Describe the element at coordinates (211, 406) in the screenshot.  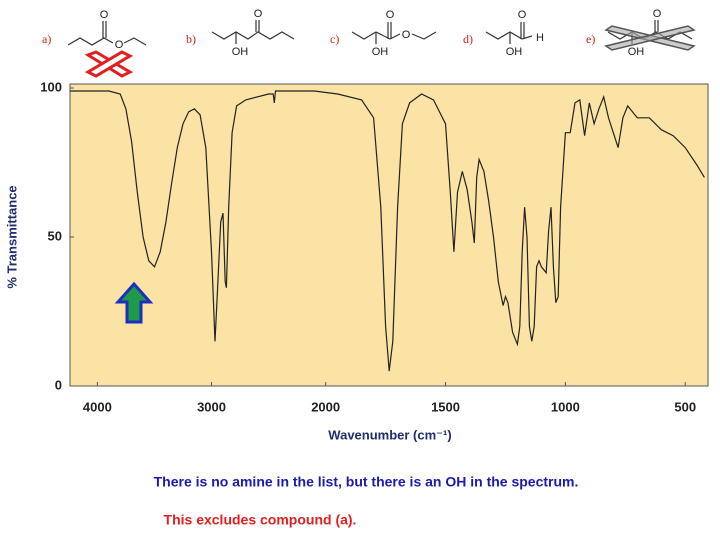
I see `x-tick-label: 3000` at that location.